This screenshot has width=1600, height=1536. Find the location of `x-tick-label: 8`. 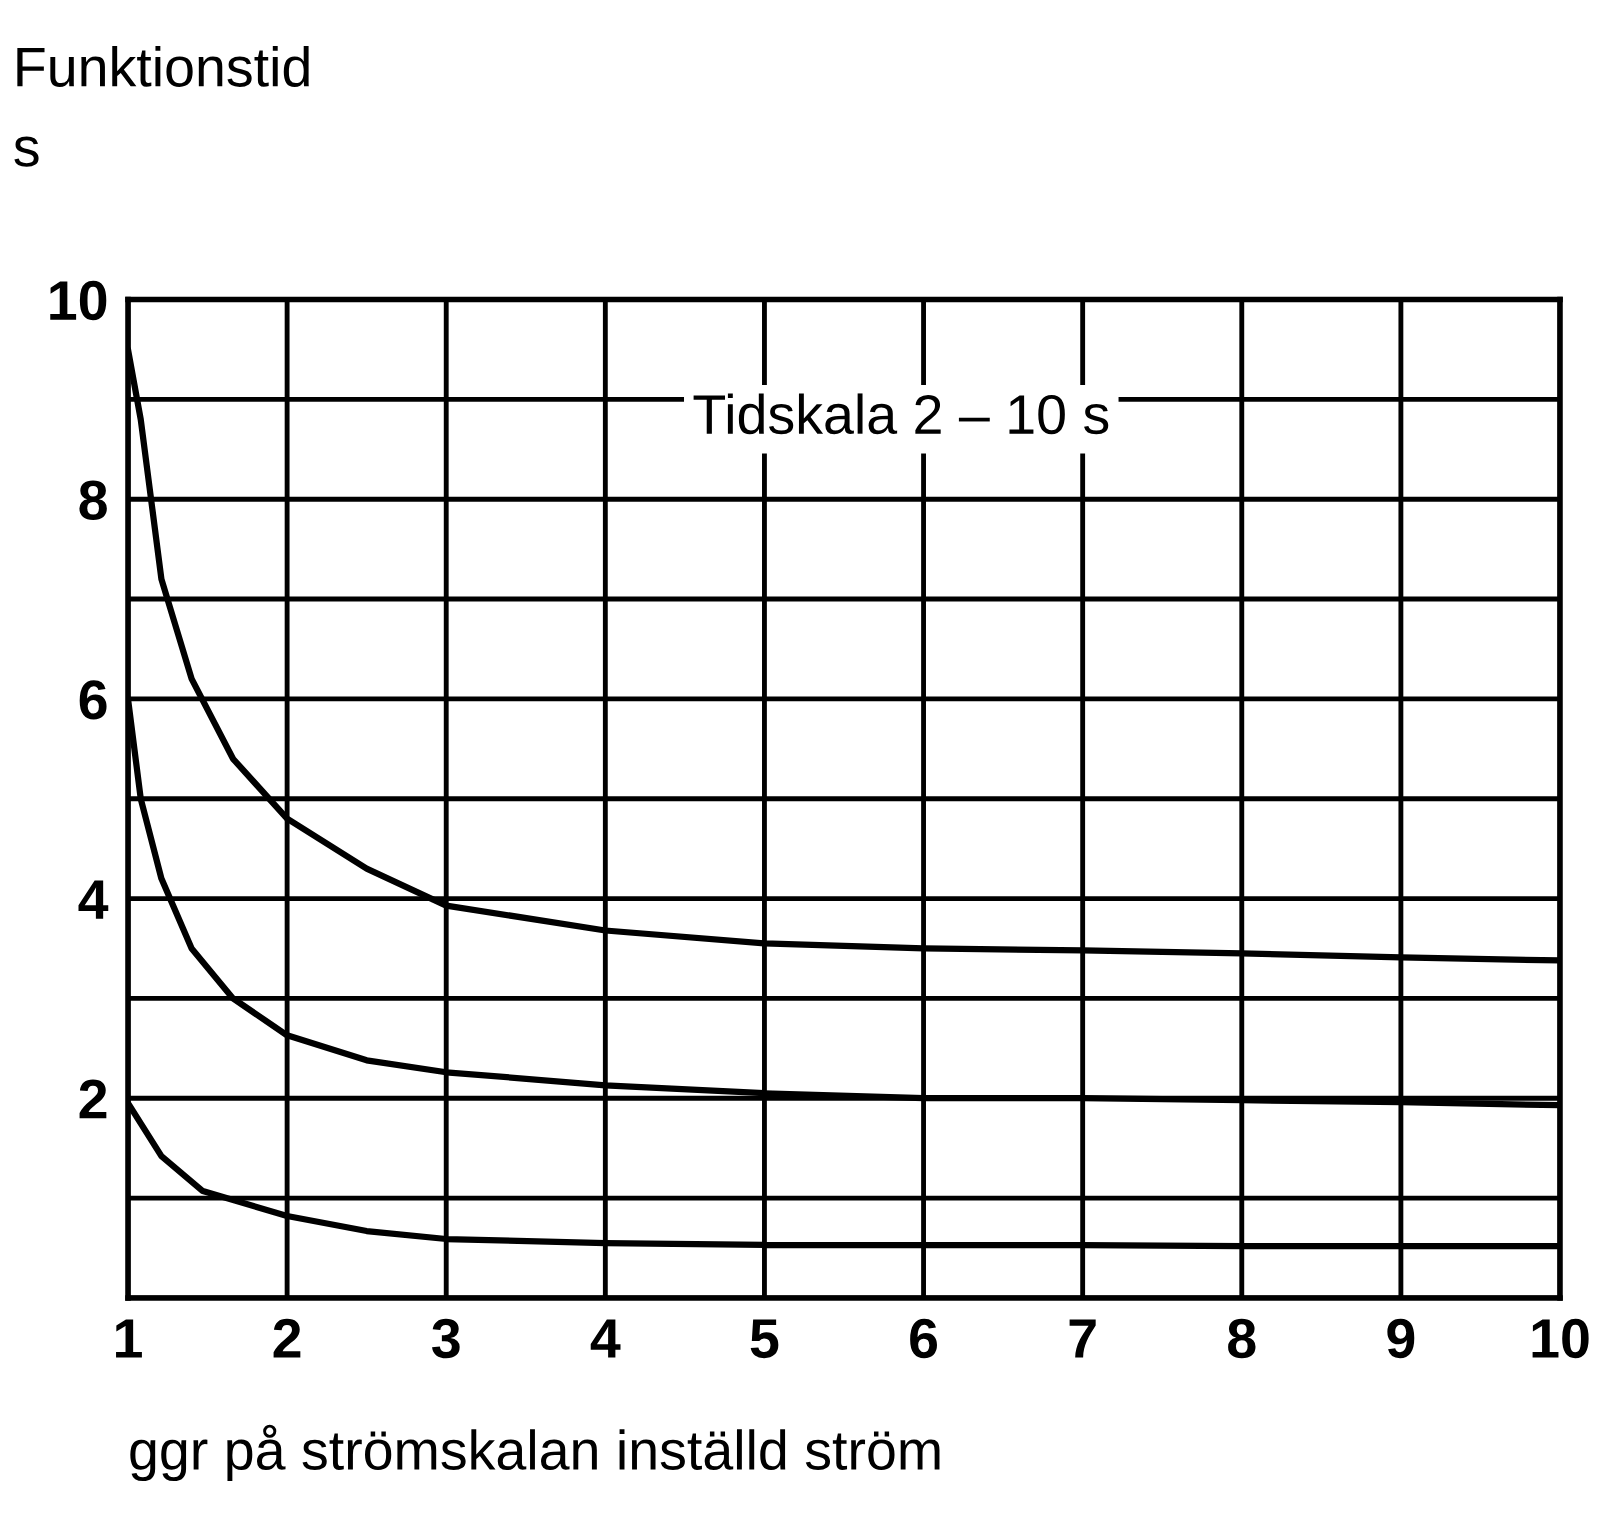

x-tick-label: 8 is located at coordinates (1242, 1338).